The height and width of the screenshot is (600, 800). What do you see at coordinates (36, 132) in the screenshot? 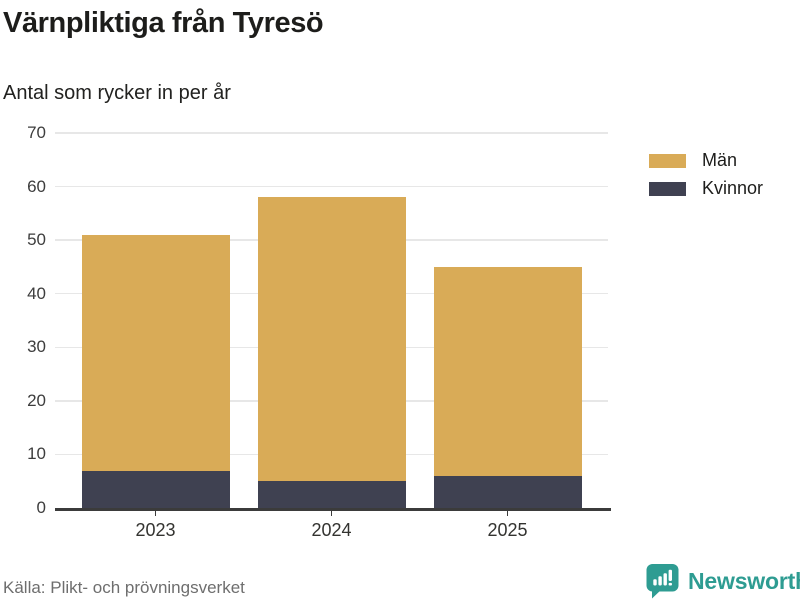
I see `y-axis-label-70: 70` at bounding box center [36, 132].